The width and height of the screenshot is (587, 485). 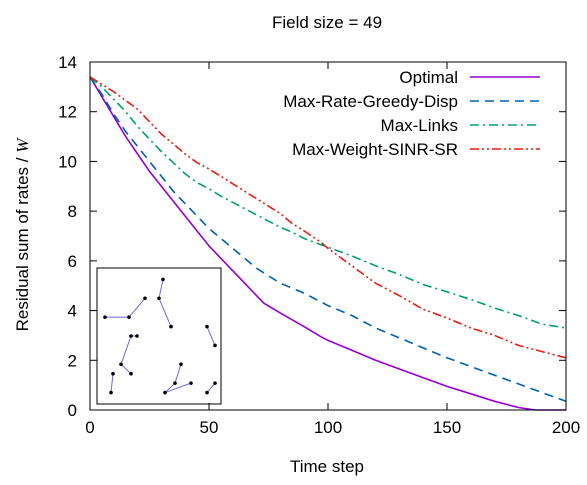 I want to click on chart-title: Field size = 49, so click(x=327, y=22).